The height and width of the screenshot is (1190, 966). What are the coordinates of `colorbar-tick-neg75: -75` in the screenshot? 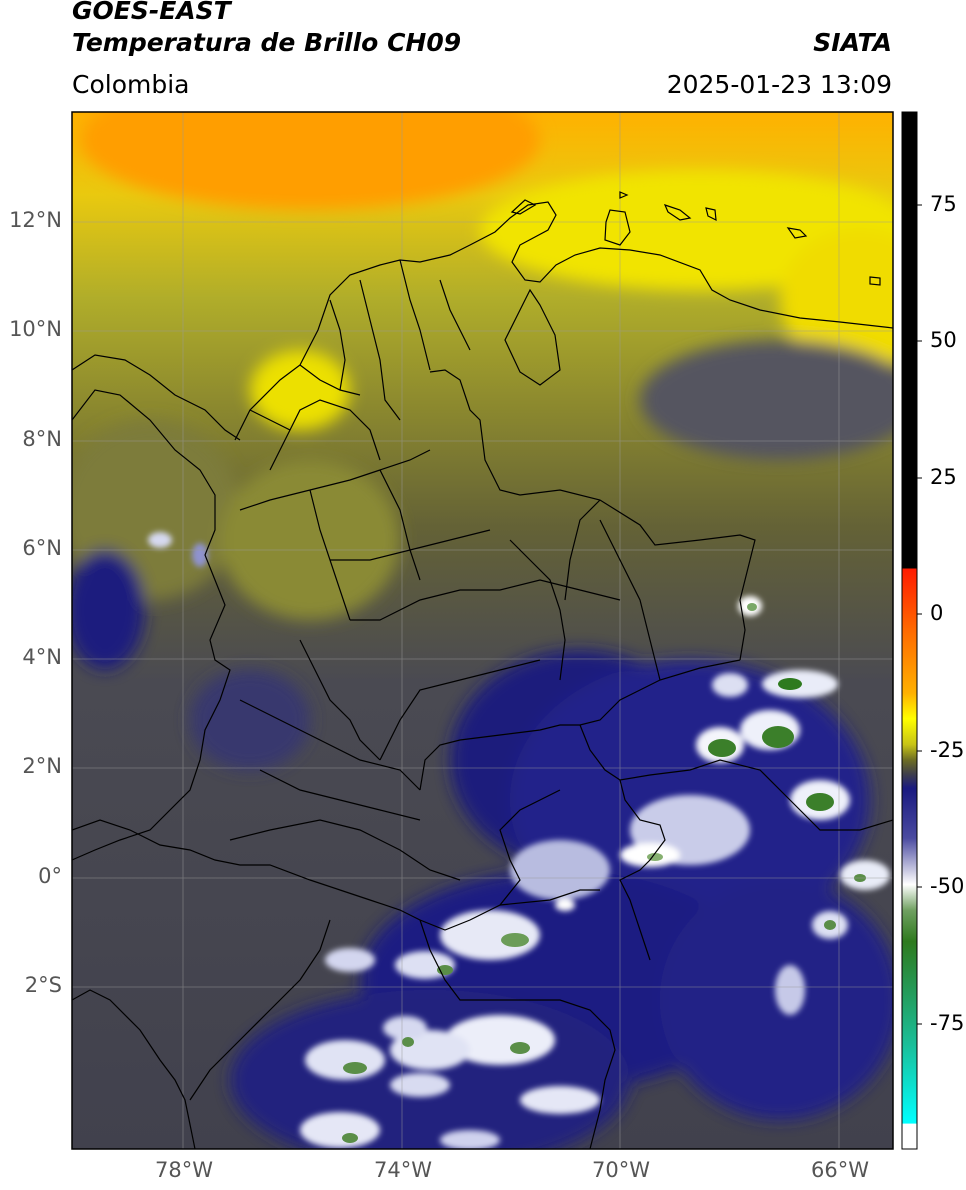 It's located at (947, 1023).